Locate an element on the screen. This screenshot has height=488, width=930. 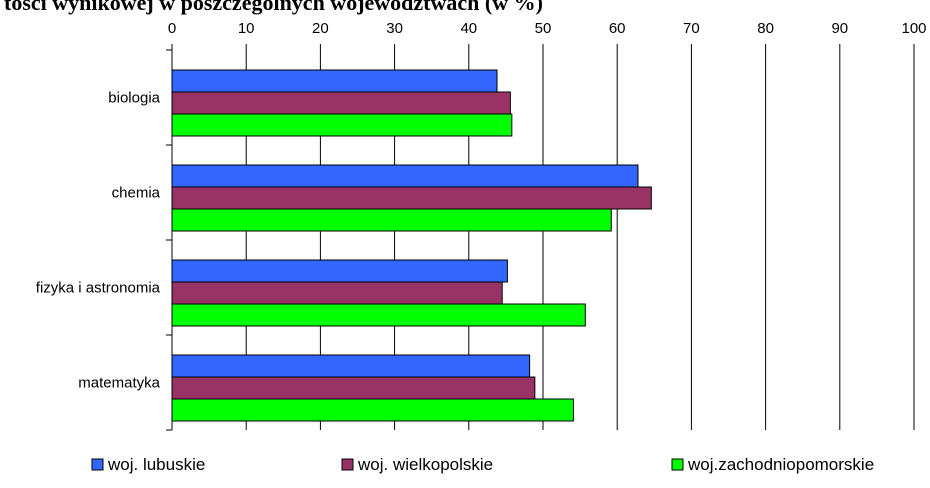
bar-matematyka-woj-lubuskie is located at coordinates (351, 366).